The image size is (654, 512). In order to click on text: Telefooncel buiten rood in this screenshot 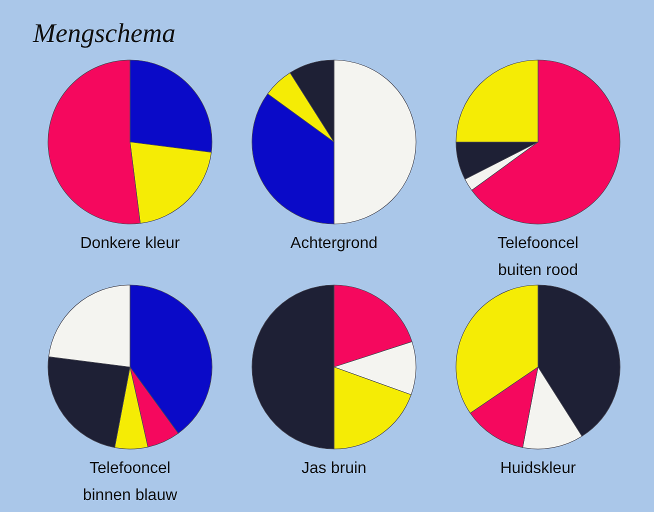, I will do `click(538, 257)`.